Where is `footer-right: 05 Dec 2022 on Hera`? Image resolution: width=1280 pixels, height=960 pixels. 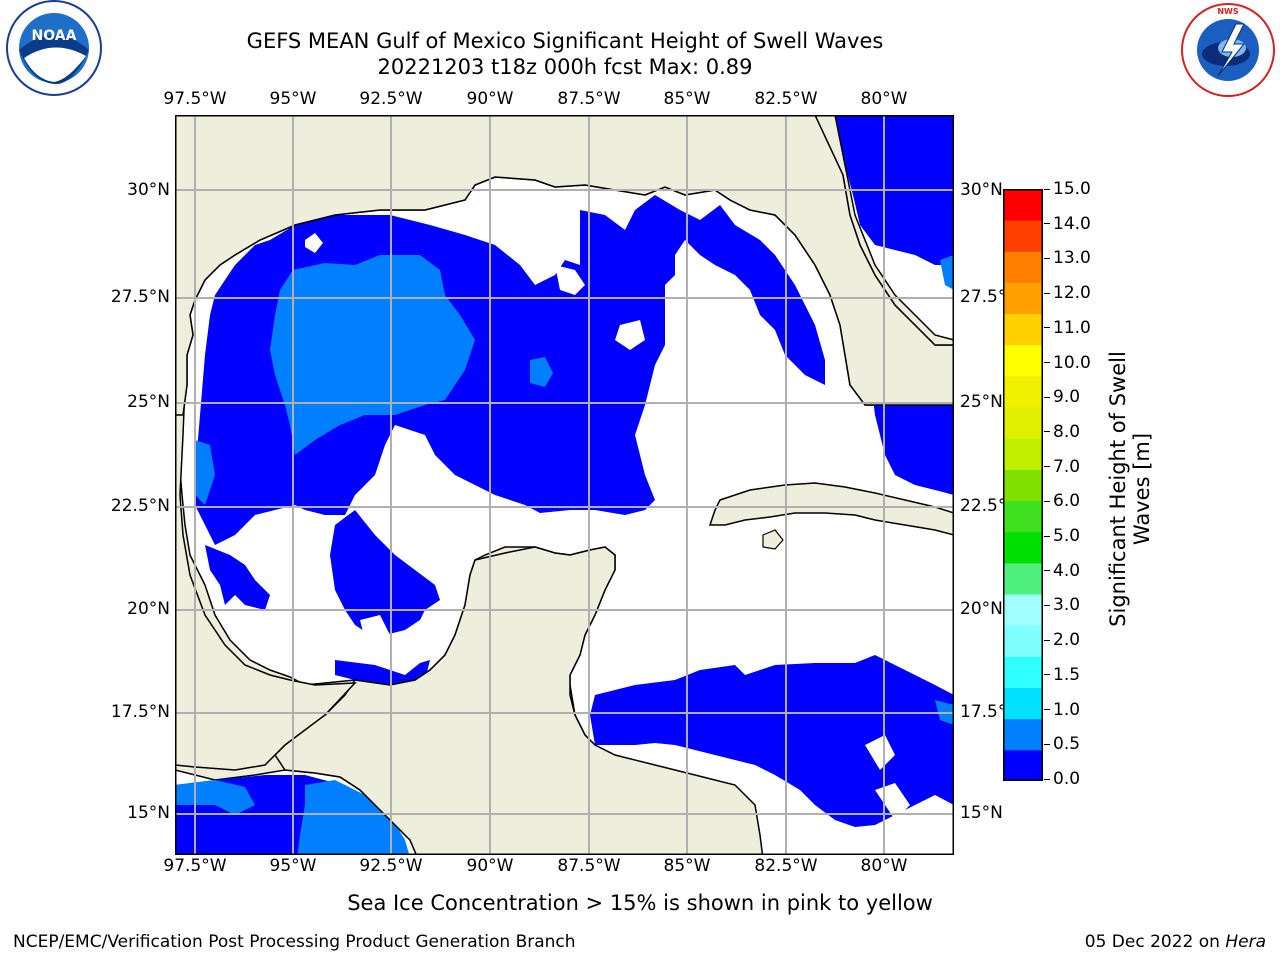 footer-right: 05 Dec 2022 on Hera is located at coordinates (1175, 942).